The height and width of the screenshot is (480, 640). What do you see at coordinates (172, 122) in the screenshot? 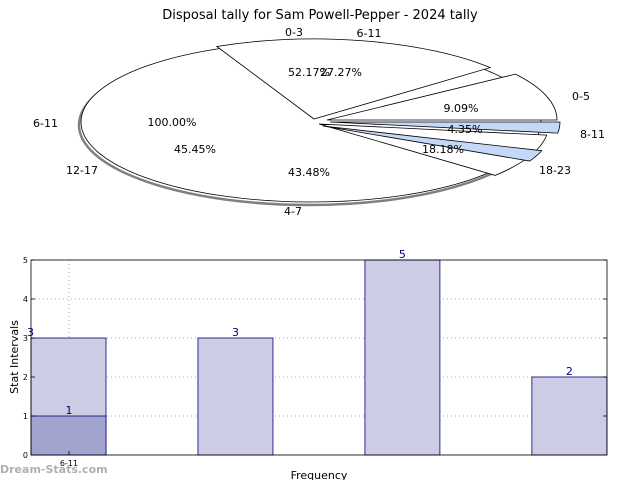
I see `inner-label: 100.00%` at bounding box center [172, 122].